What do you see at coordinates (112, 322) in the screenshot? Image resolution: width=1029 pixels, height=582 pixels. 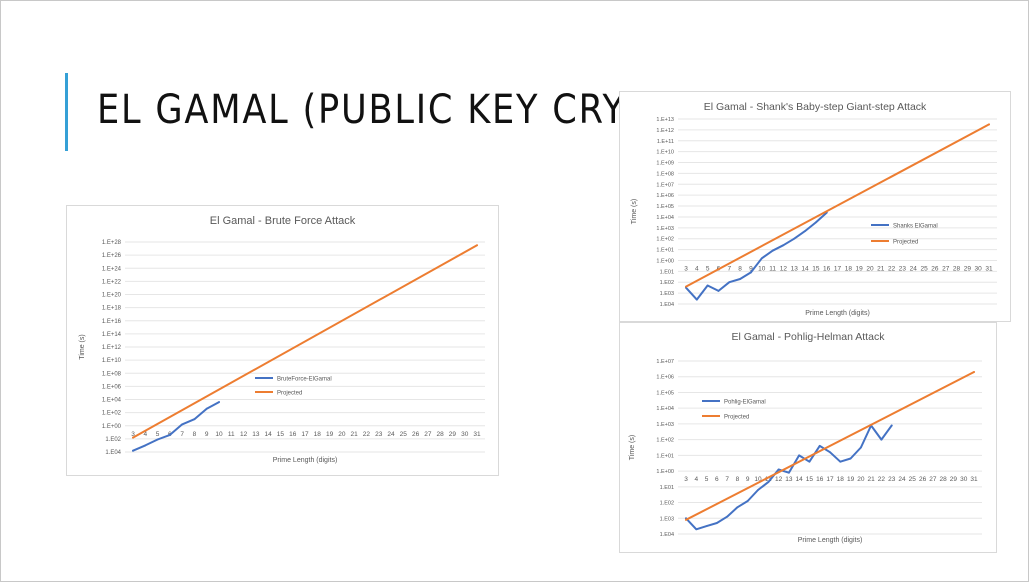 I see `y-tick-label: 1.E+16` at bounding box center [112, 322].